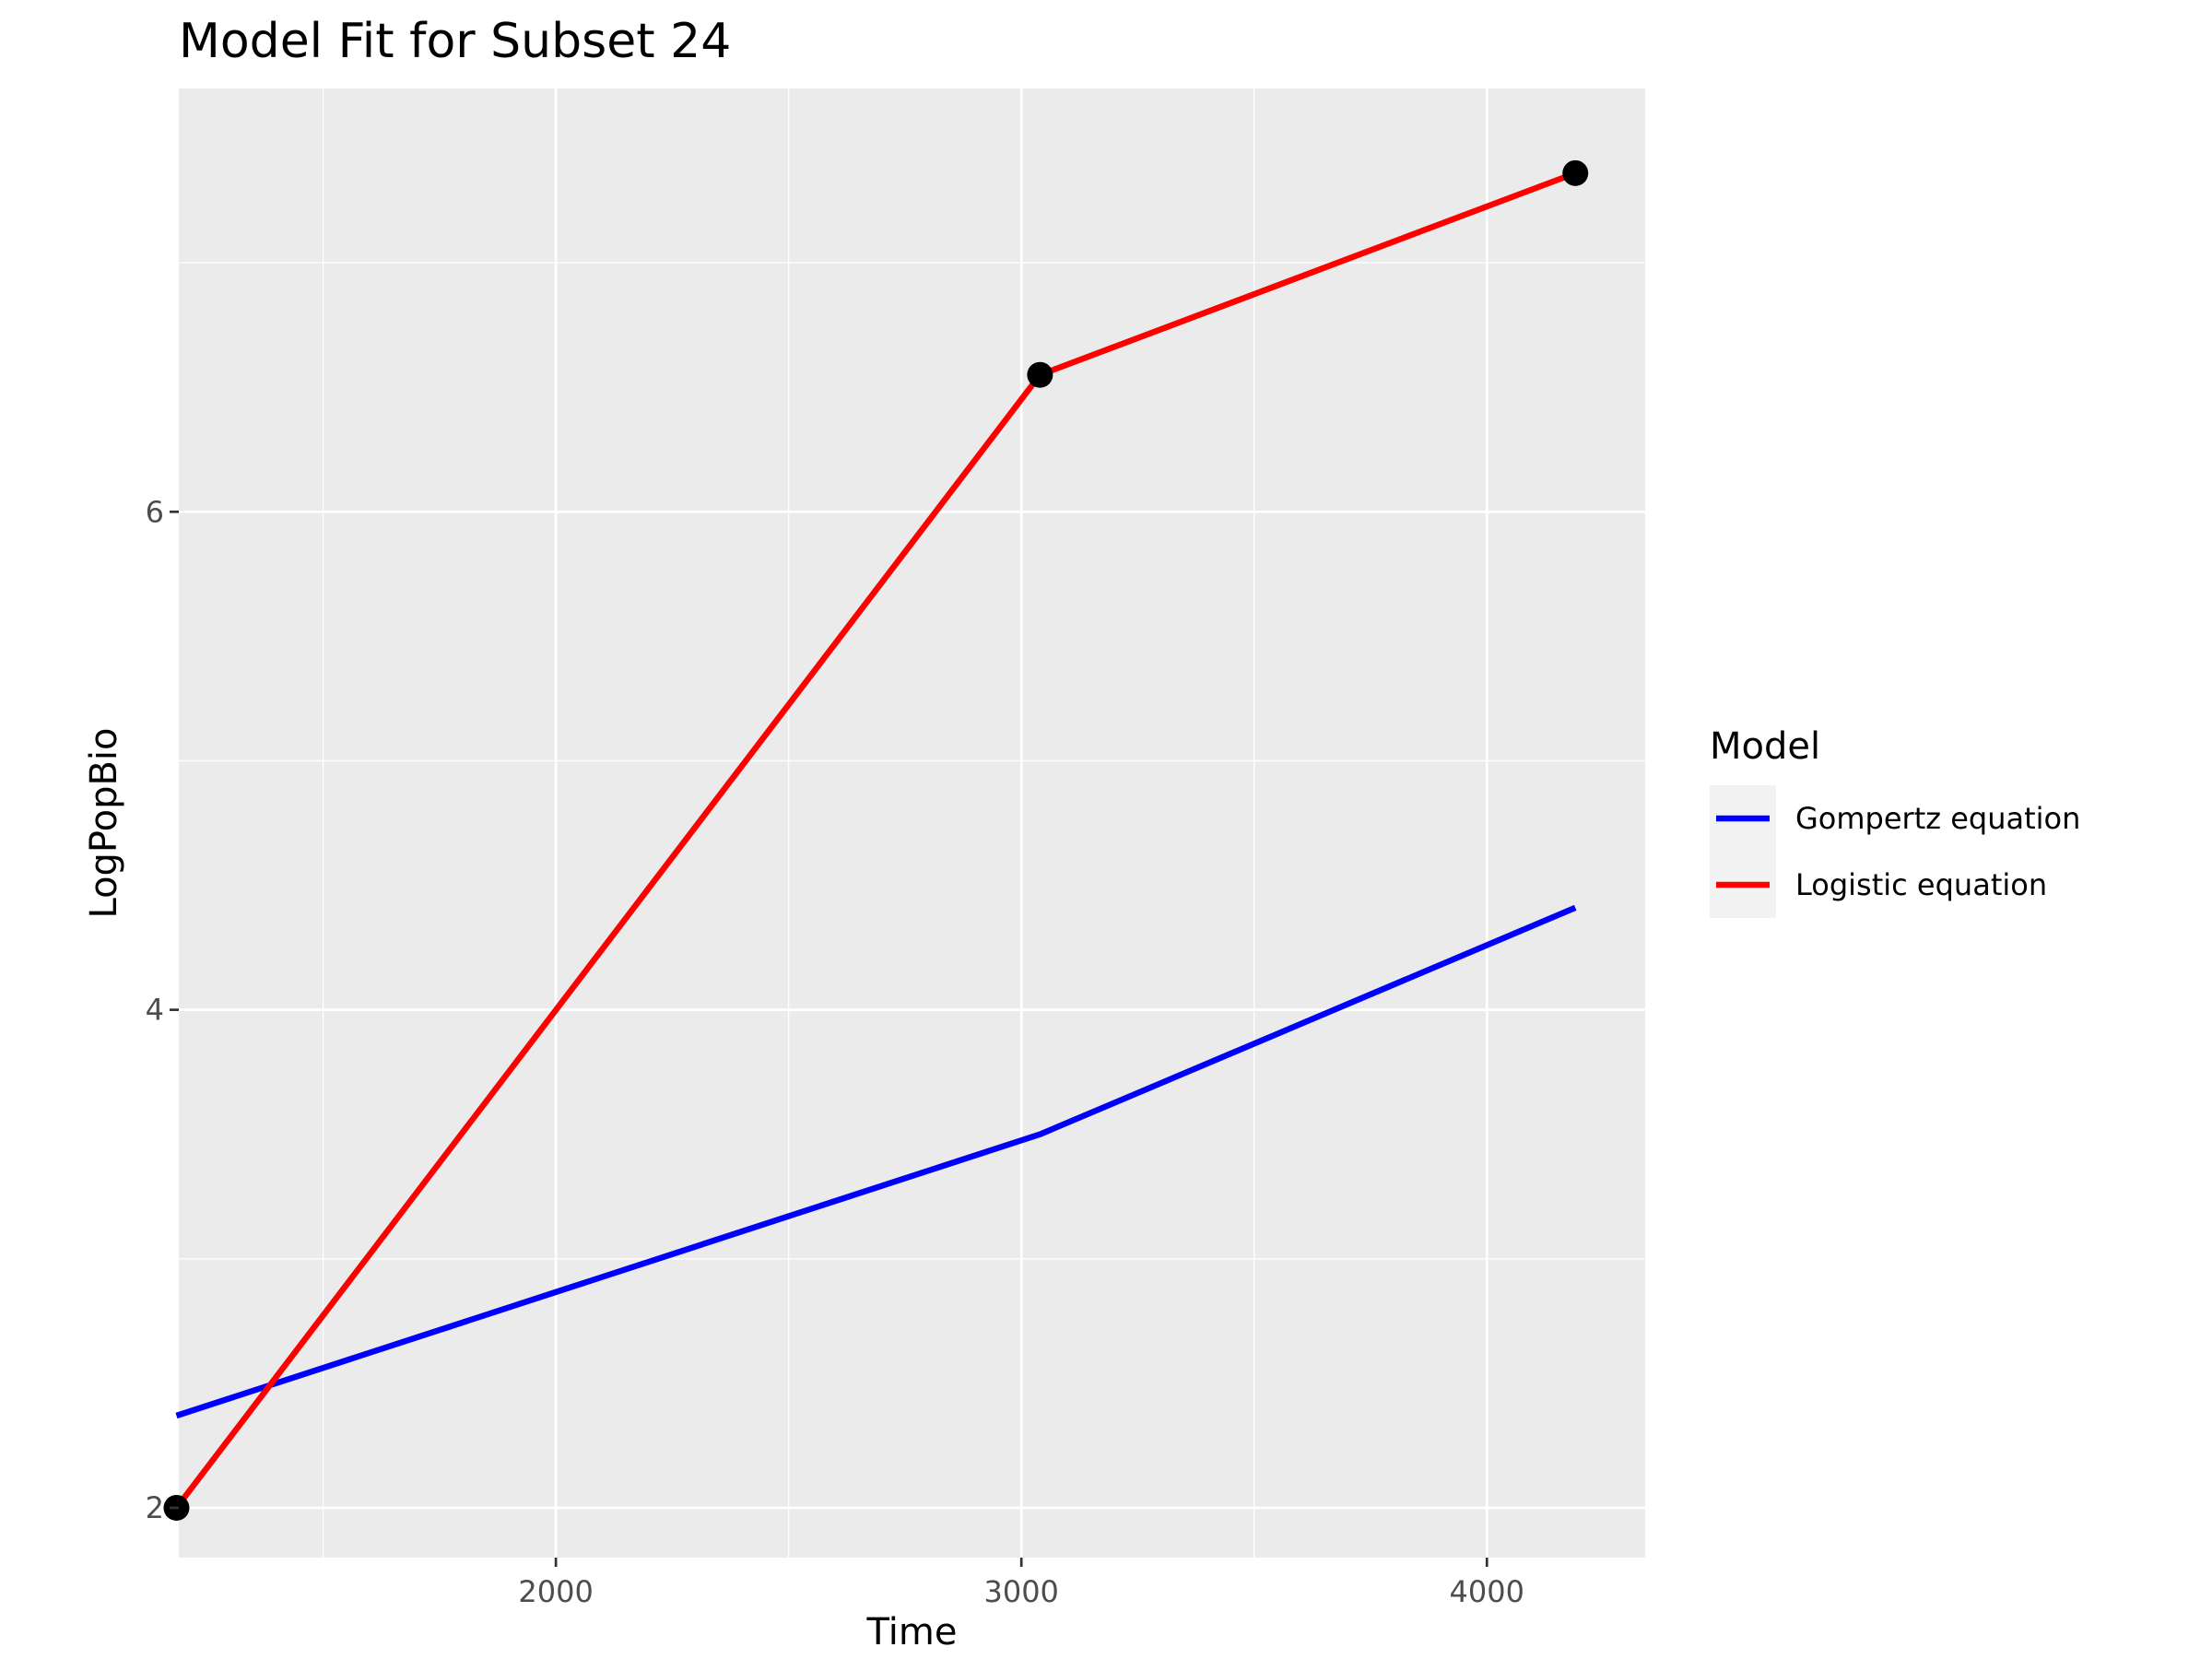 This screenshot has height=1659, width=2212. What do you see at coordinates (155, 1507) in the screenshot?
I see `y-tick-label: 2` at bounding box center [155, 1507].